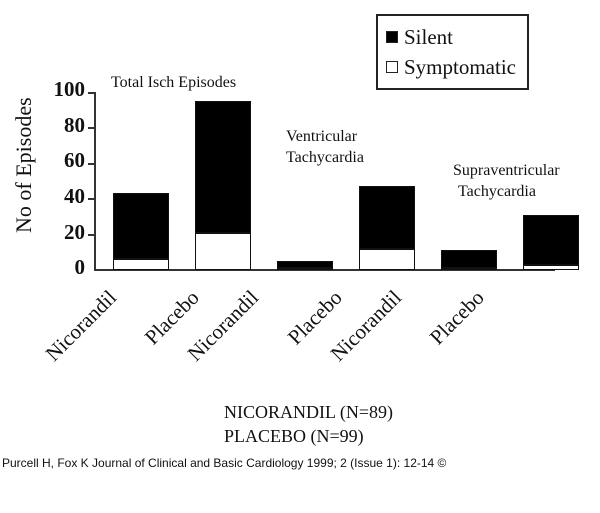 This screenshot has width=600, height=513. I want to click on y-tick-100: 100, so click(69, 89).